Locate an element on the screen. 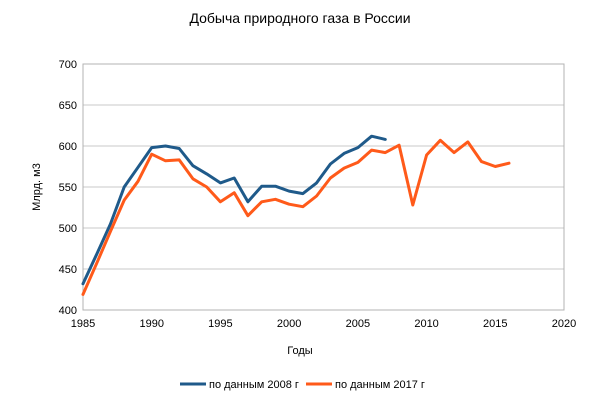 The image size is (600, 408). chart-title: Добыча природного газа в России is located at coordinates (299, 18).